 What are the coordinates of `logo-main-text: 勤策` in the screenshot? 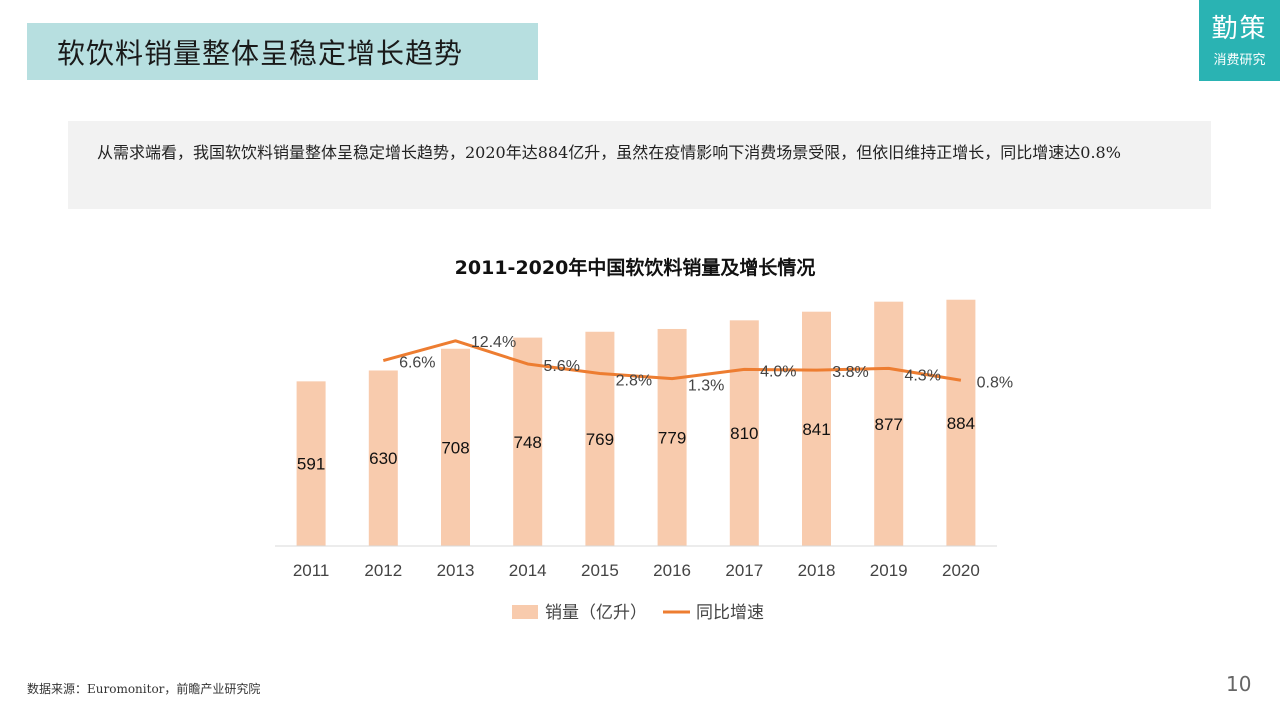 It's located at (1239, 29).